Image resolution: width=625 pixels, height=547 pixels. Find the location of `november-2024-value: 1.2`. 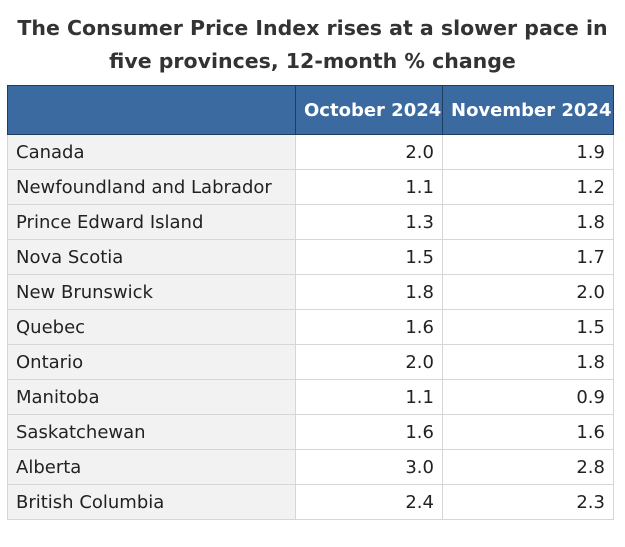

november-2024-value: 1.2 is located at coordinates (528, 187).